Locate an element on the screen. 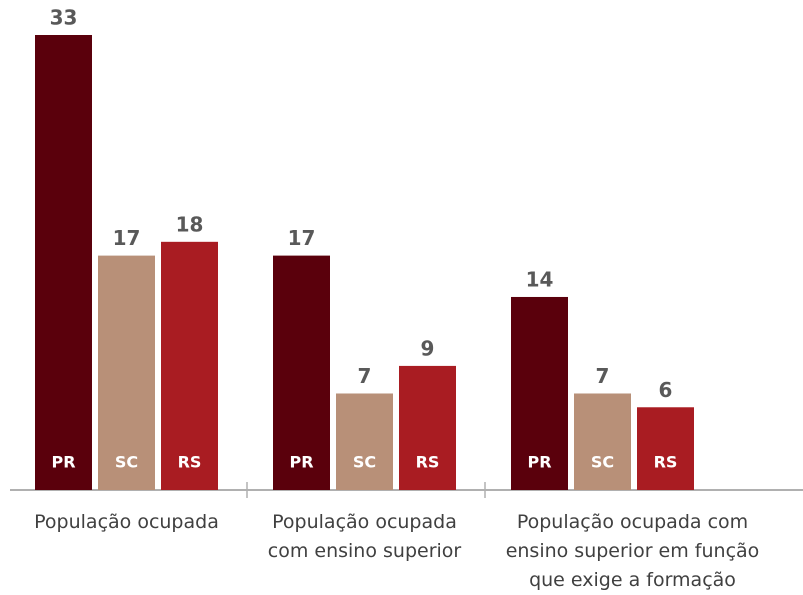 The width and height of the screenshot is (803, 595). value-label: 14 is located at coordinates (540, 279).